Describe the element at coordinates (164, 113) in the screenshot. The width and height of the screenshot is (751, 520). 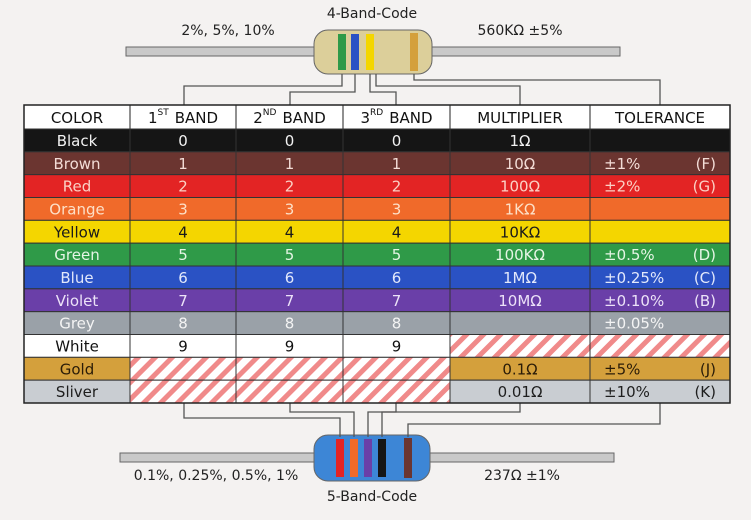
I see `header-sup: ST` at that location.